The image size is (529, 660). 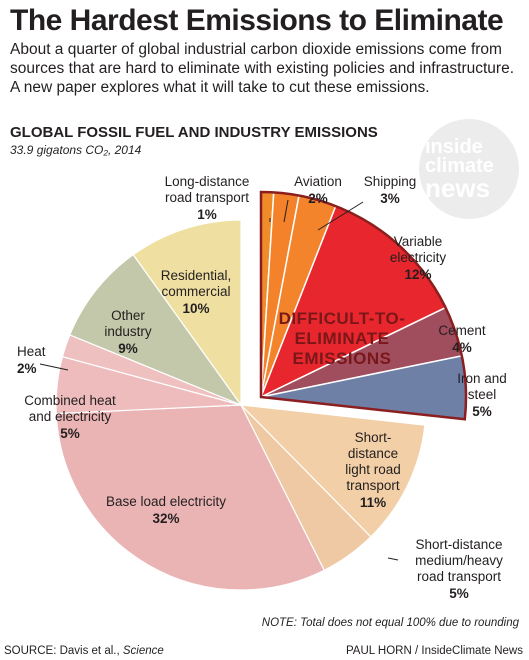 What do you see at coordinates (332, 471) in the screenshot?
I see `wedge-short-distance-light-road-transport` at bounding box center [332, 471].